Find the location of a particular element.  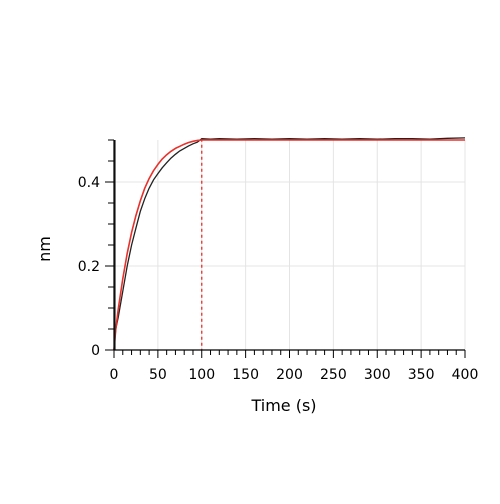

x-tick-label: 100 is located at coordinates (201, 375).